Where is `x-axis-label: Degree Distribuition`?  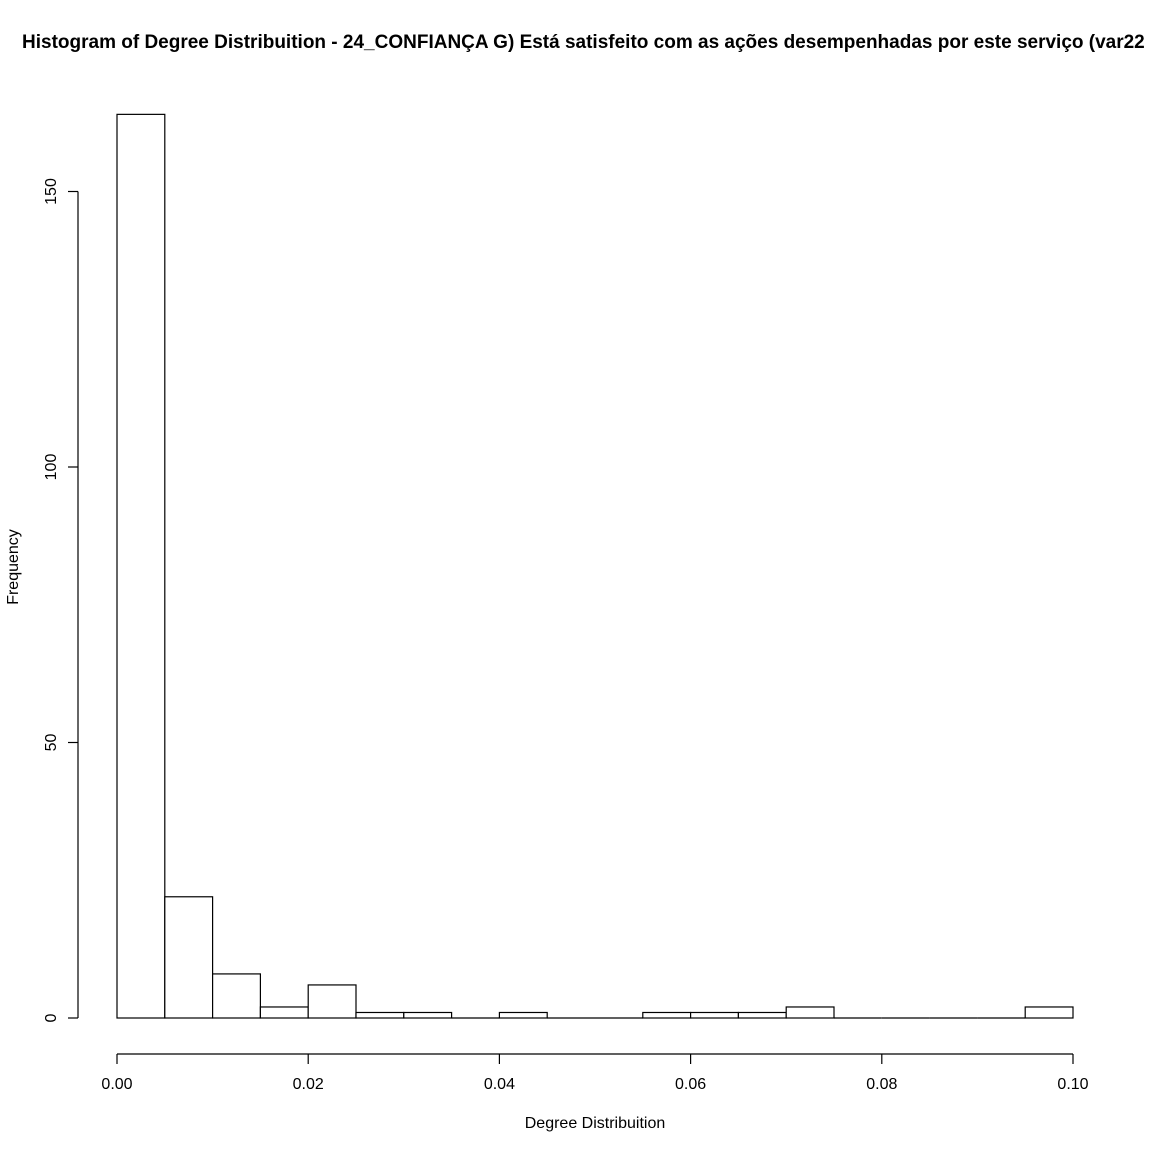
x-axis-label: Degree Distribuition is located at coordinates (595, 1123).